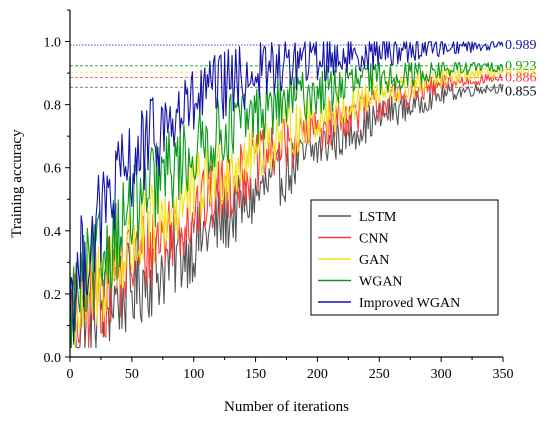 This screenshot has width=550, height=421. I want to click on final-value-label-cnn: 0.886, so click(521, 78).